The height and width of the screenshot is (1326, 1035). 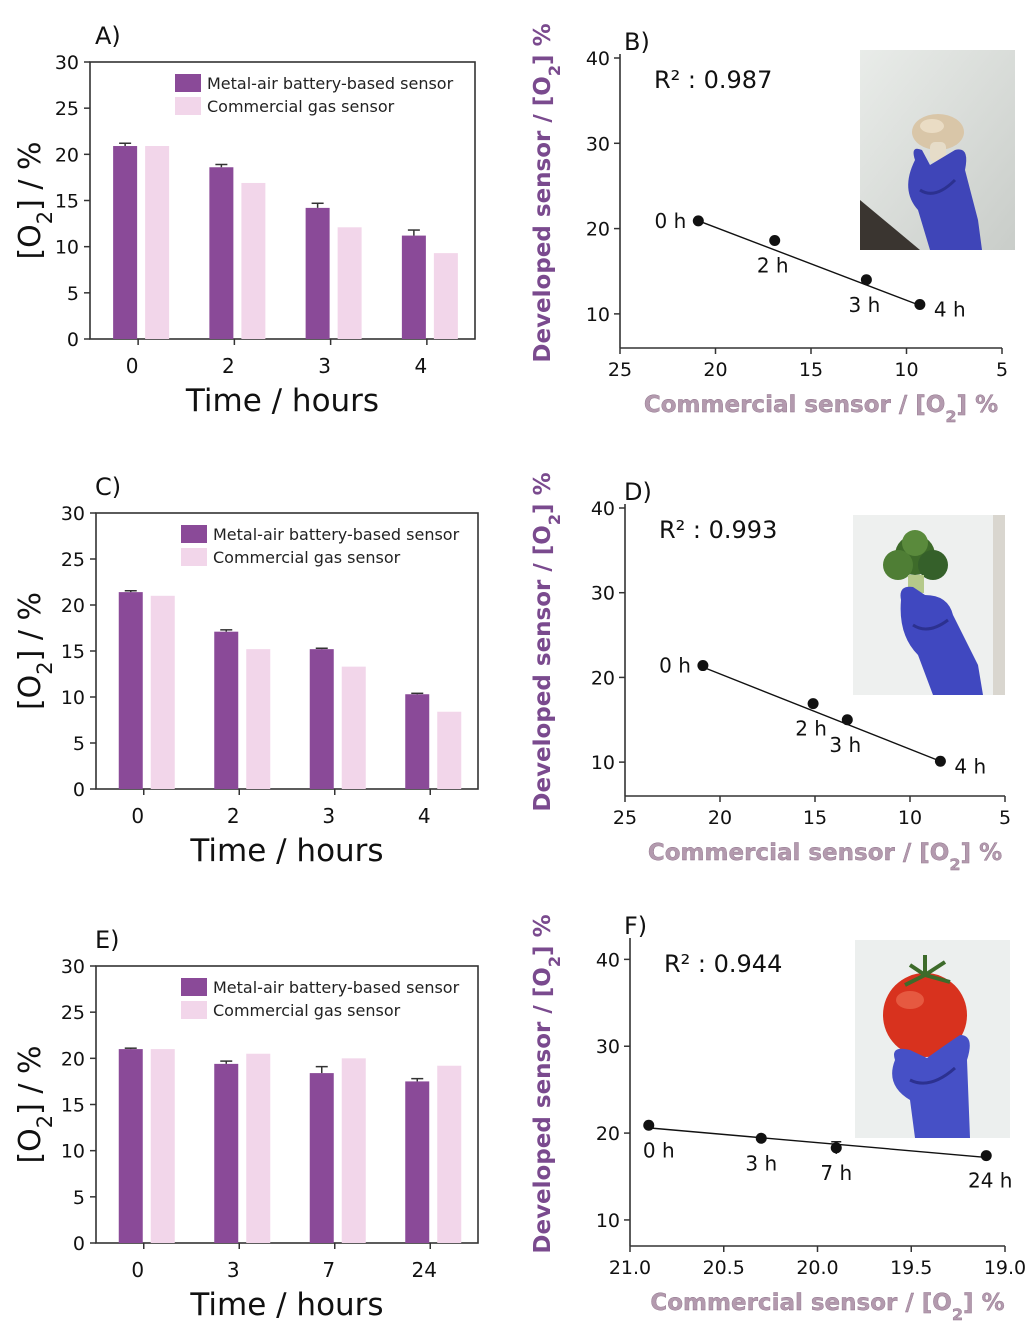 I want to click on x-tick-label: 7, so click(x=328, y=1270).